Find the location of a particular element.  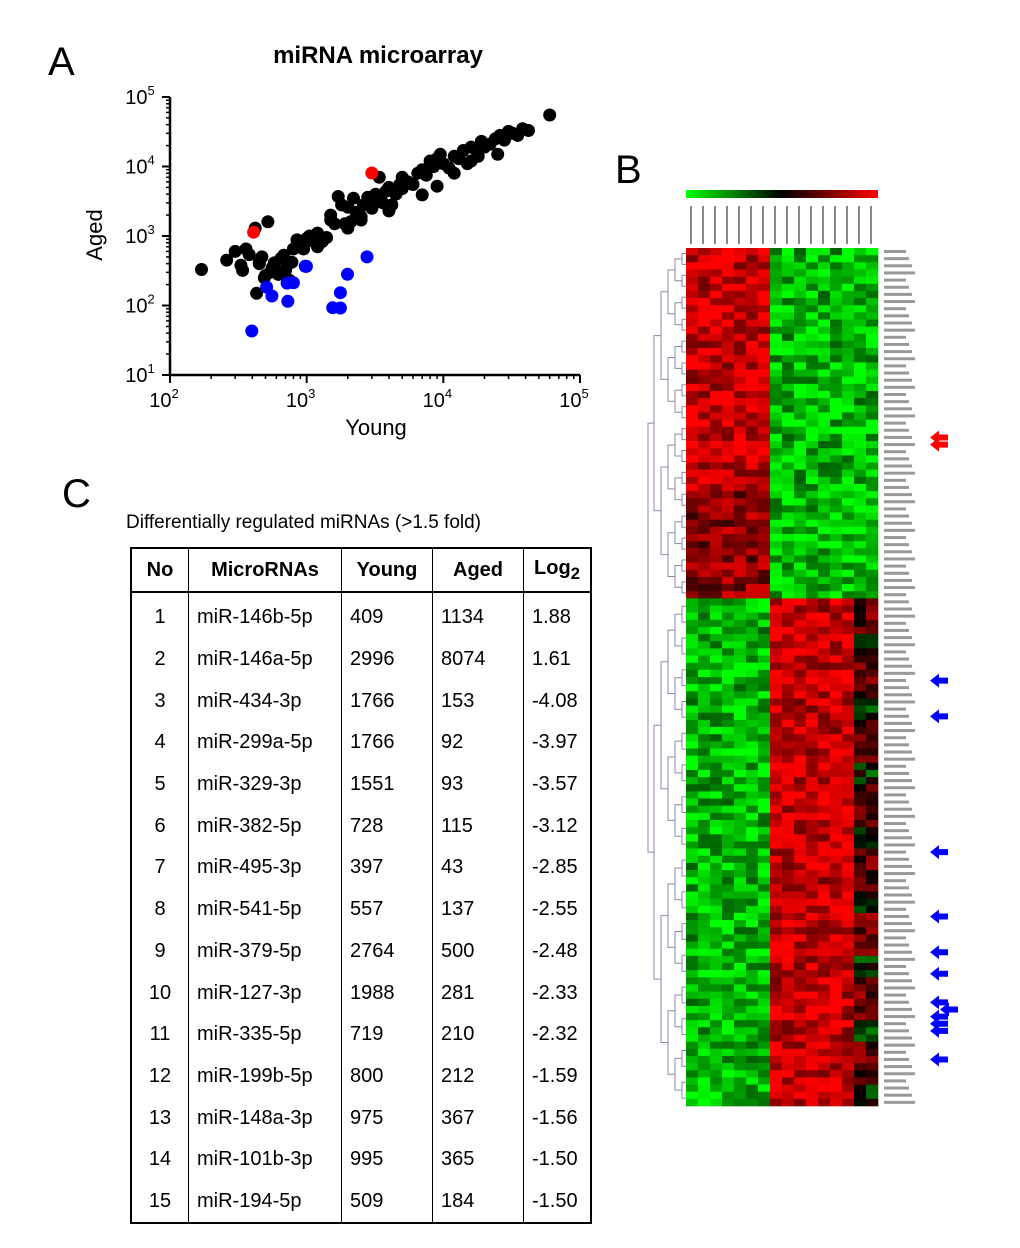

cell-log2: 1.88 is located at coordinates (557, 615).